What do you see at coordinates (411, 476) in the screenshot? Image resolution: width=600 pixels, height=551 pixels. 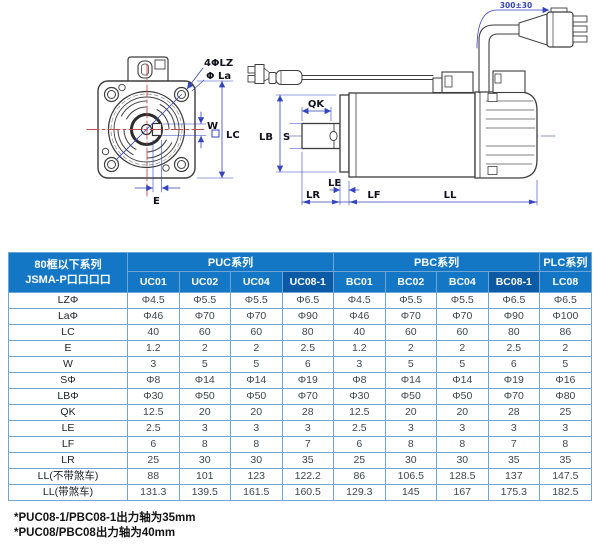 I see `spec-cell: 106.5` at bounding box center [411, 476].